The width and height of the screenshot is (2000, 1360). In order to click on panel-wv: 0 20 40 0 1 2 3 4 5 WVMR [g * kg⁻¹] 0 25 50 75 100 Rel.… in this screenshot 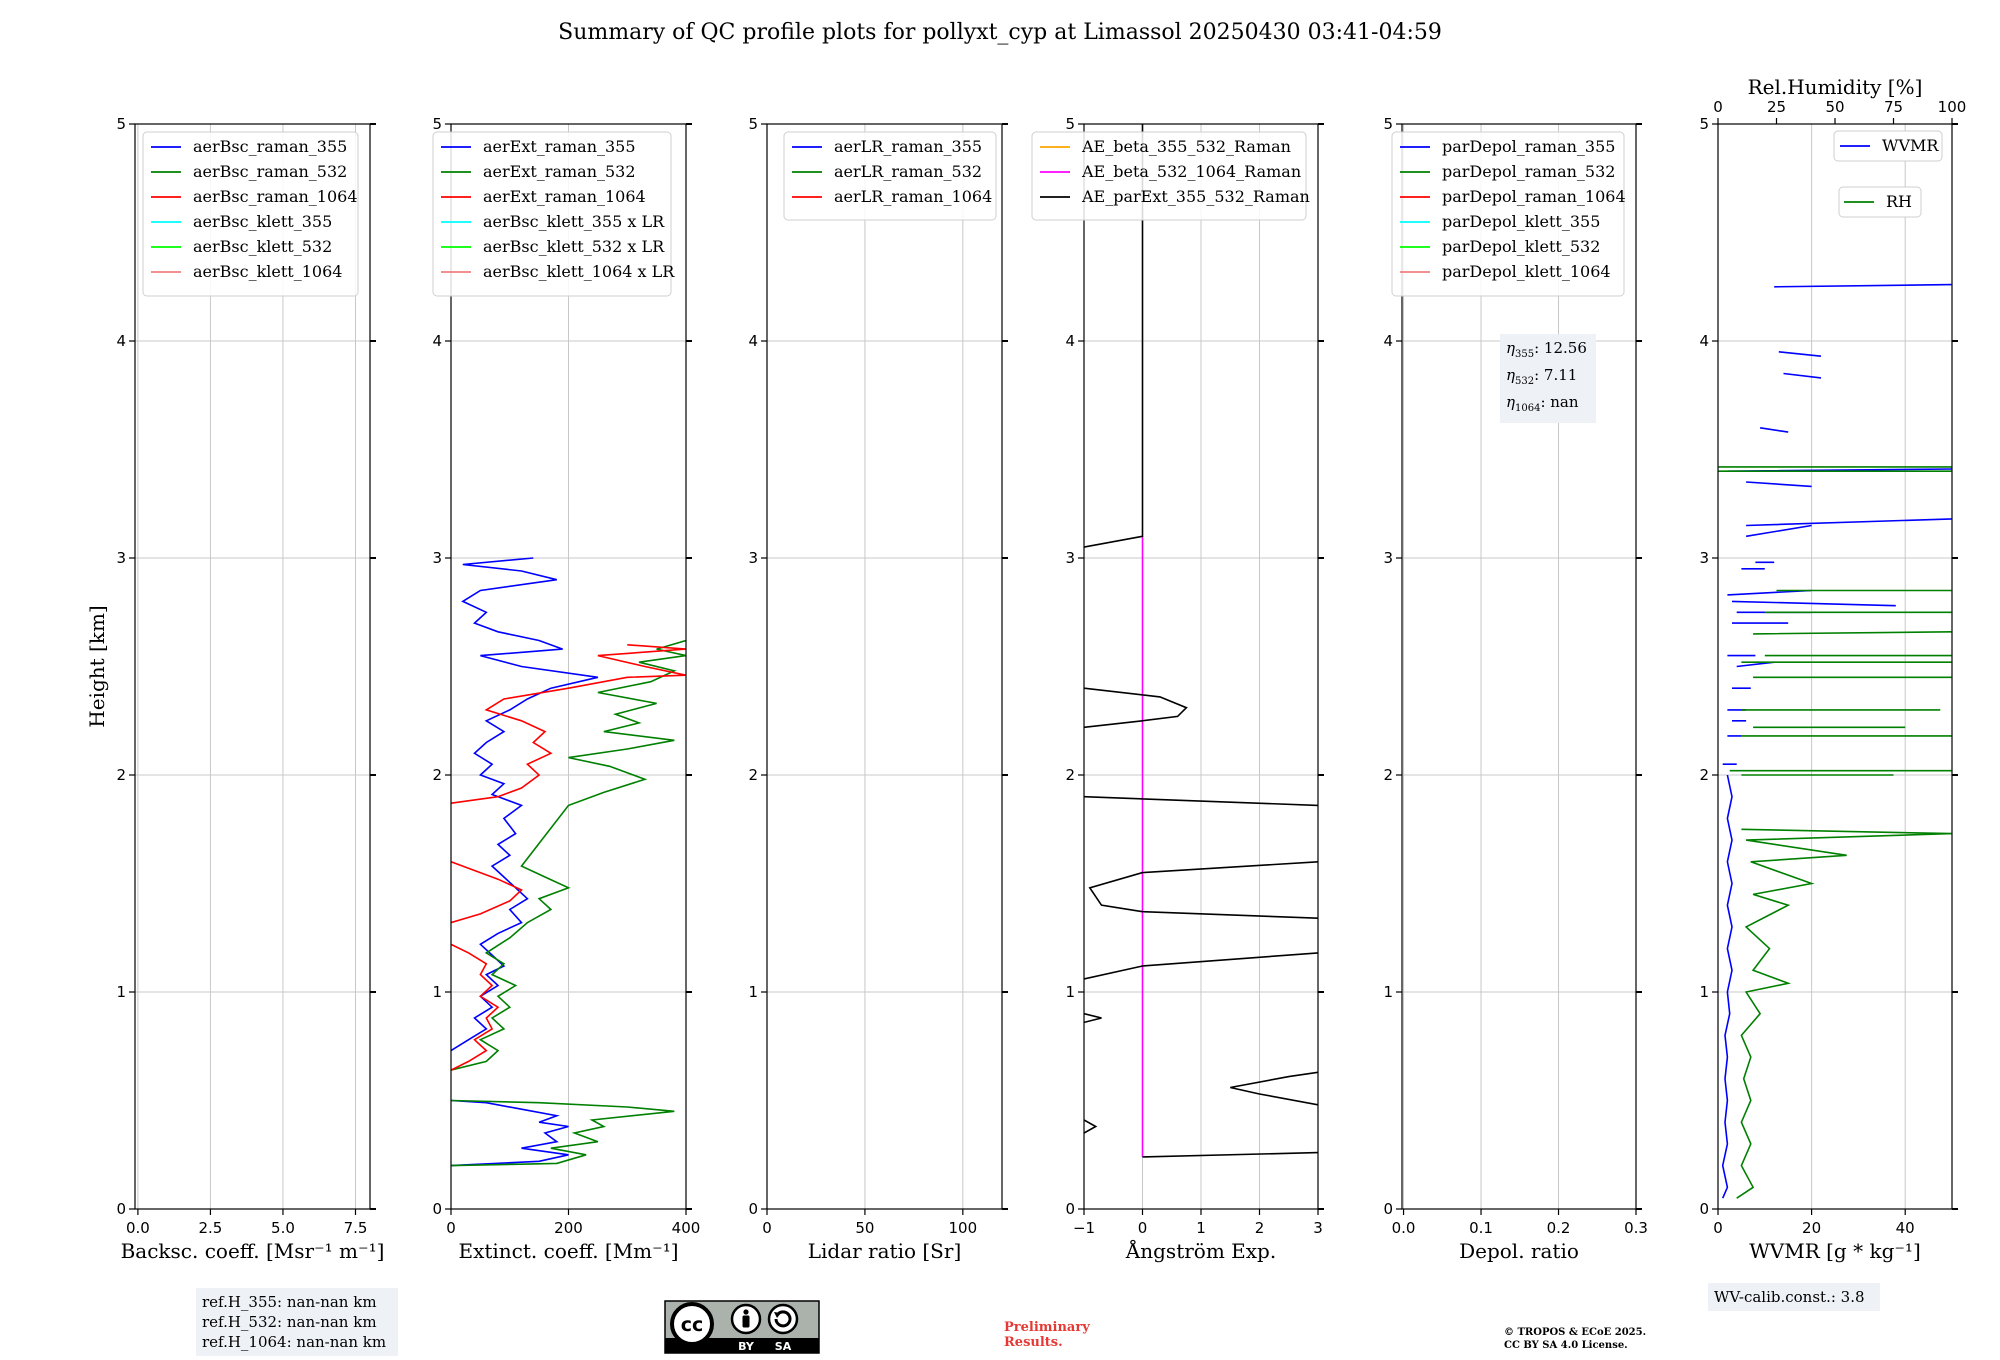, I will do `click(1832, 669)`.